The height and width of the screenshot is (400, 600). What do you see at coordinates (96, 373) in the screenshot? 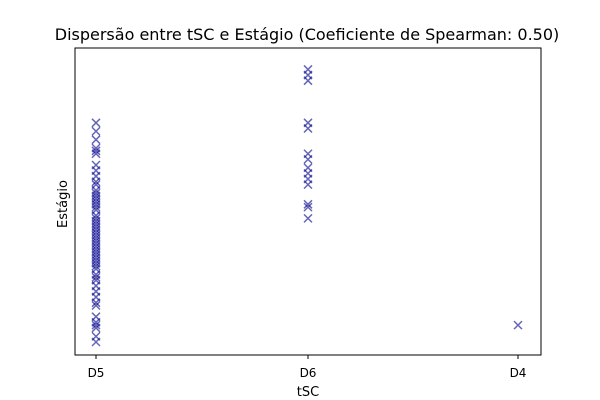
I see `x-tick-label: D5` at bounding box center [96, 373].